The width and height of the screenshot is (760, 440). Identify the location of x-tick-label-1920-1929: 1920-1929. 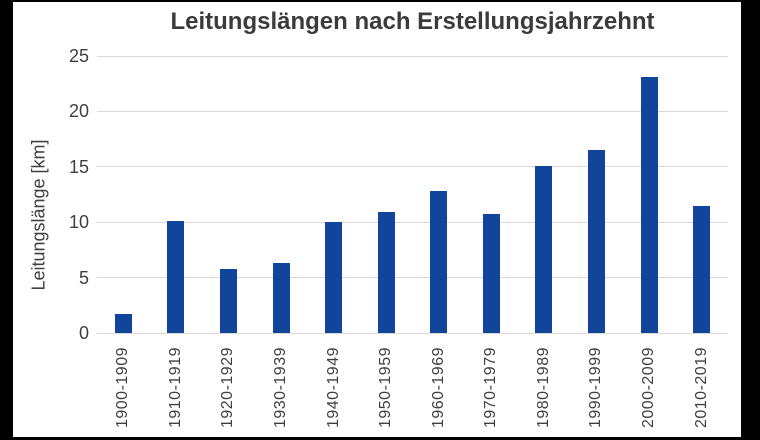
(228, 388).